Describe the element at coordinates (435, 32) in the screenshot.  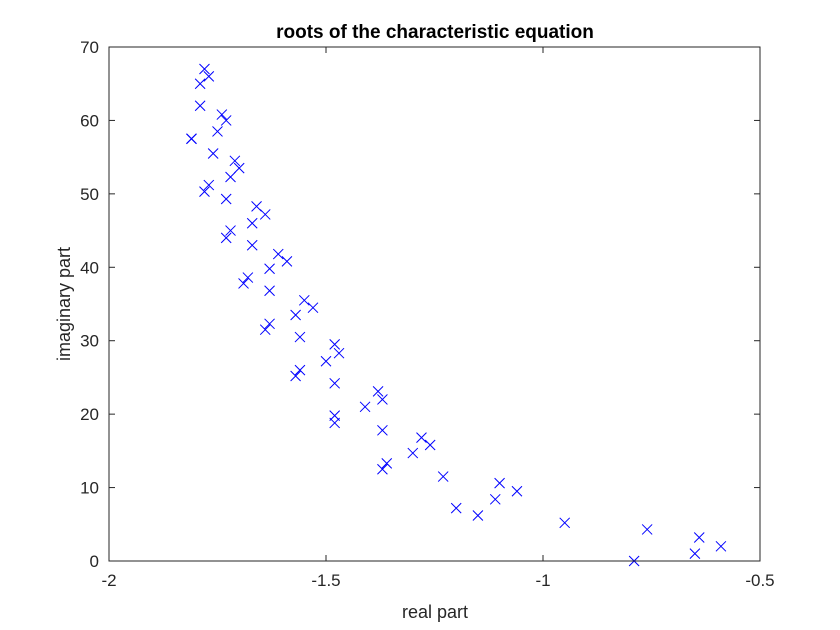
I see `chart-title: roots of the characteristic equation` at that location.